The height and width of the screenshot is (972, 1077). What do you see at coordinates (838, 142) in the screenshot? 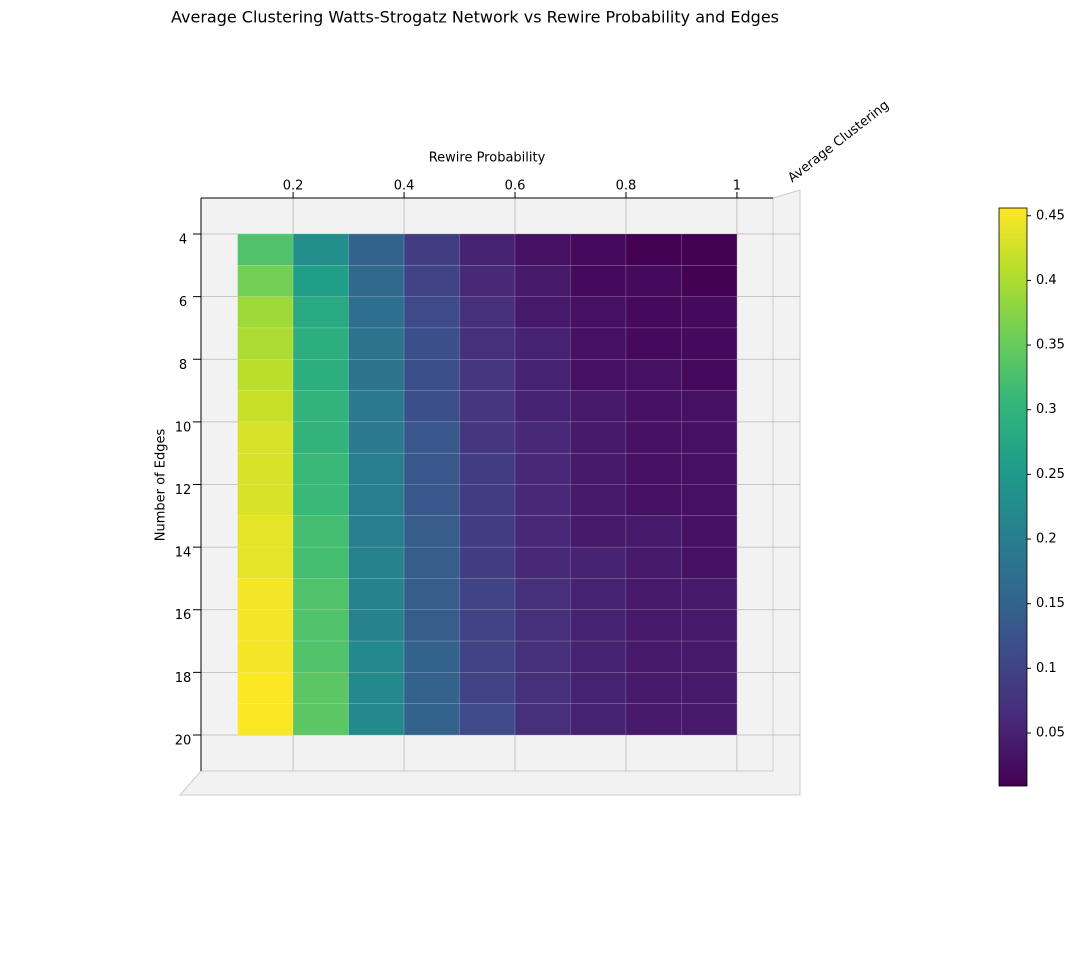
I see `z-axis-label: Average Clustering` at bounding box center [838, 142].